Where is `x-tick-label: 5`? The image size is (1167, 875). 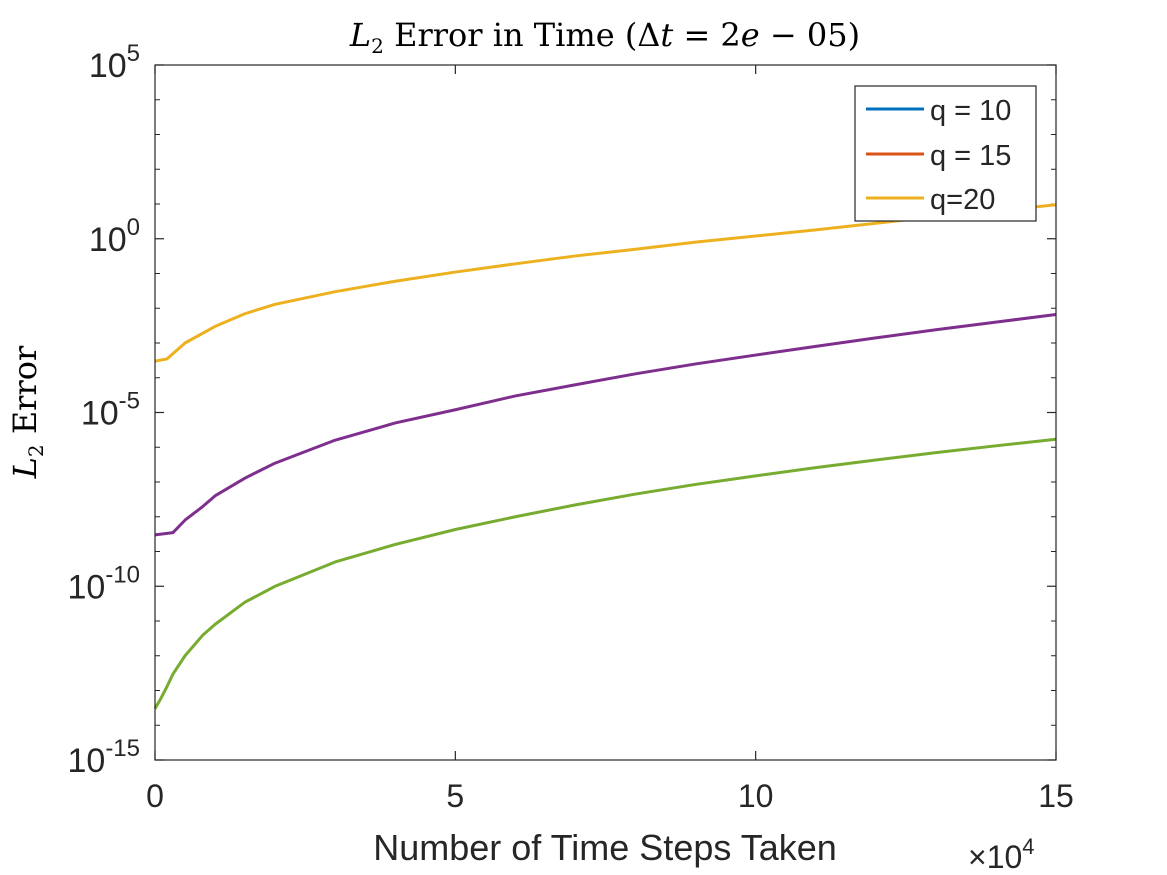 x-tick-label: 5 is located at coordinates (455, 796).